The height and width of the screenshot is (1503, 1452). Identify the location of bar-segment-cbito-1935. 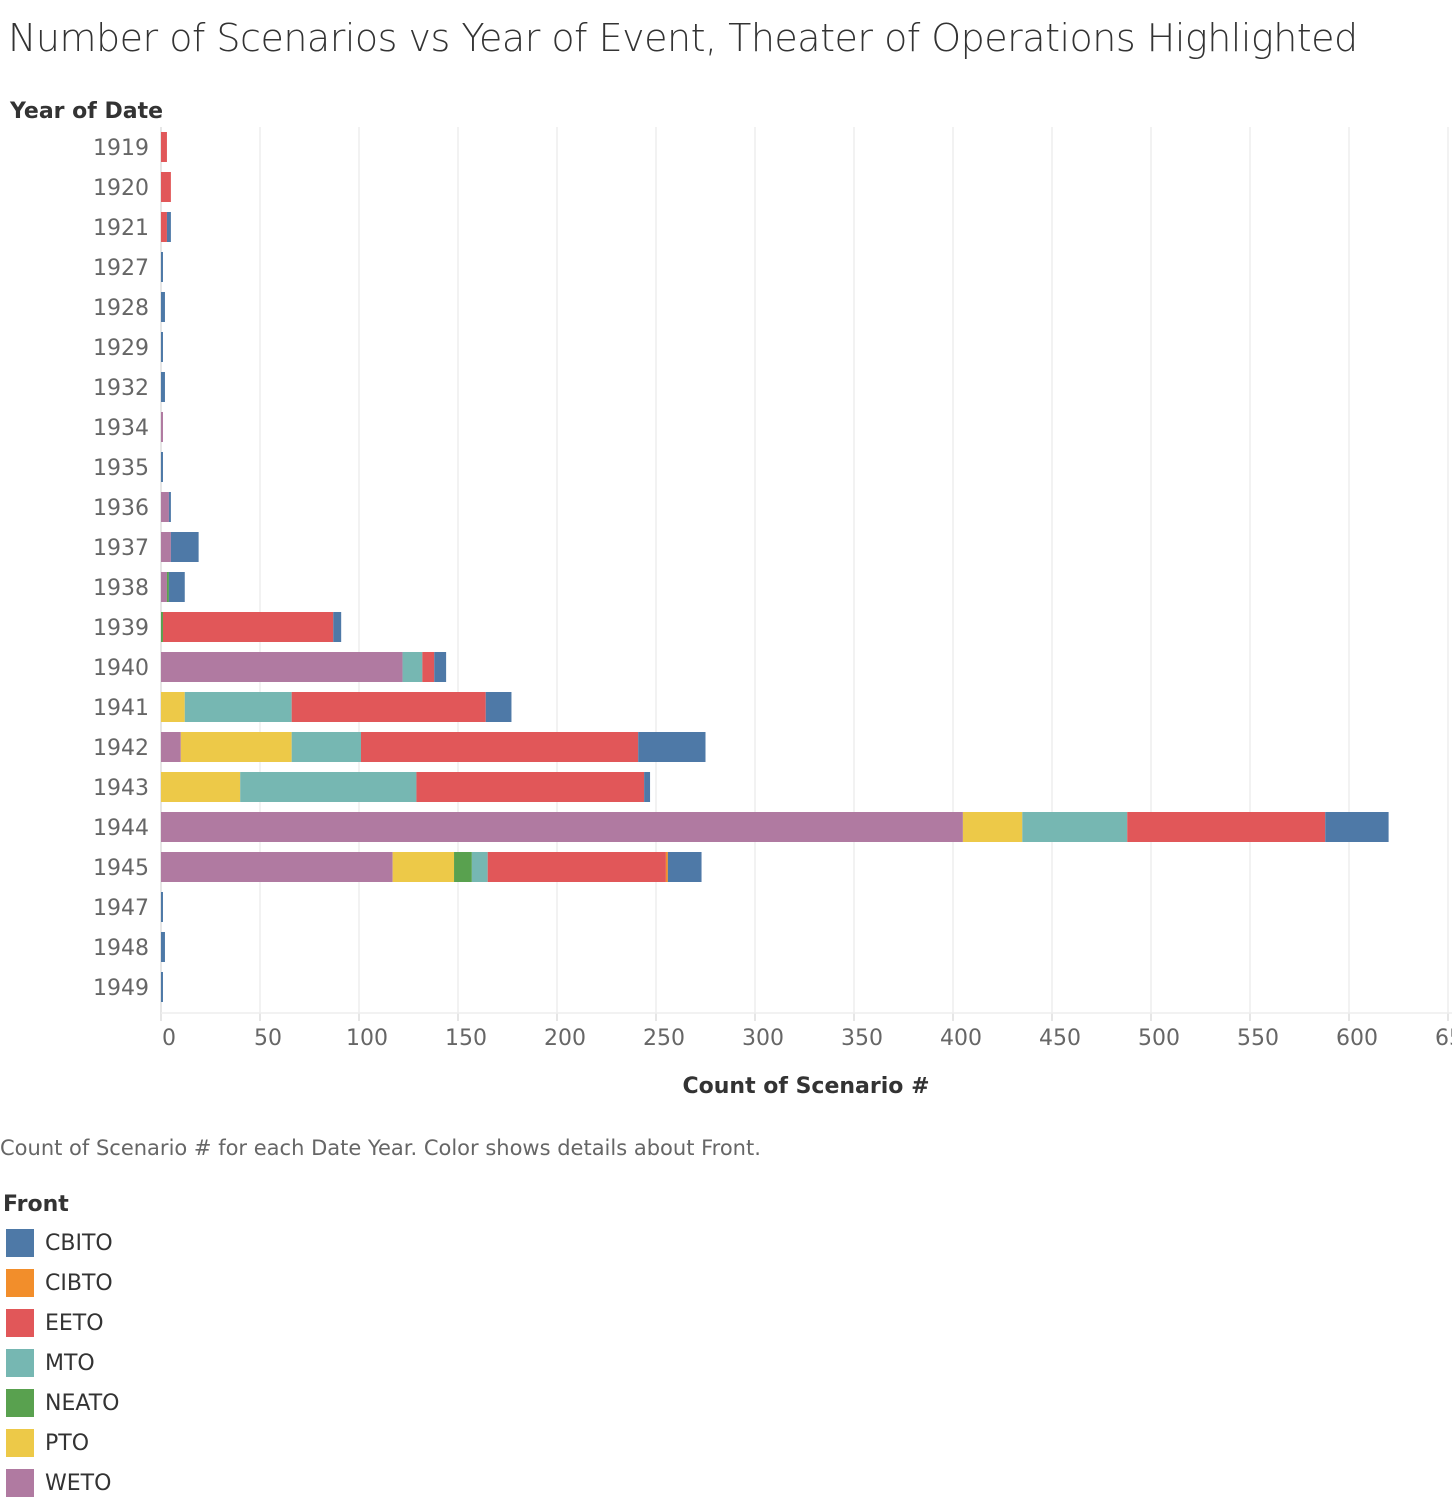
(162, 467).